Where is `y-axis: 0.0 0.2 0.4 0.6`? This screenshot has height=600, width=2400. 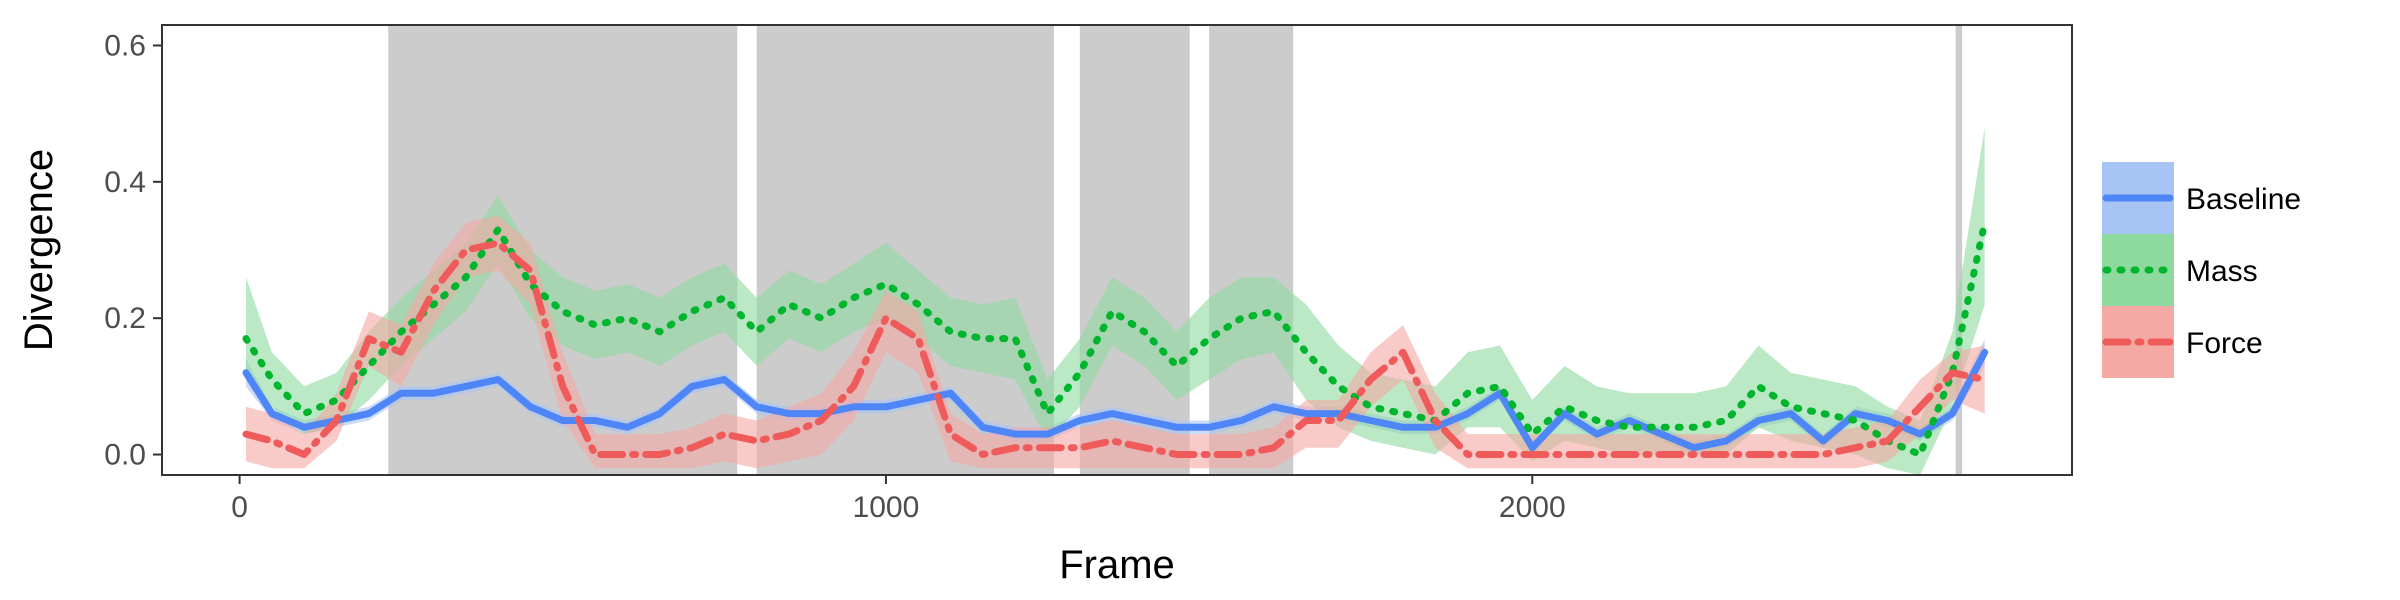
y-axis: 0.0 0.2 0.4 0.6 is located at coordinates (133, 250).